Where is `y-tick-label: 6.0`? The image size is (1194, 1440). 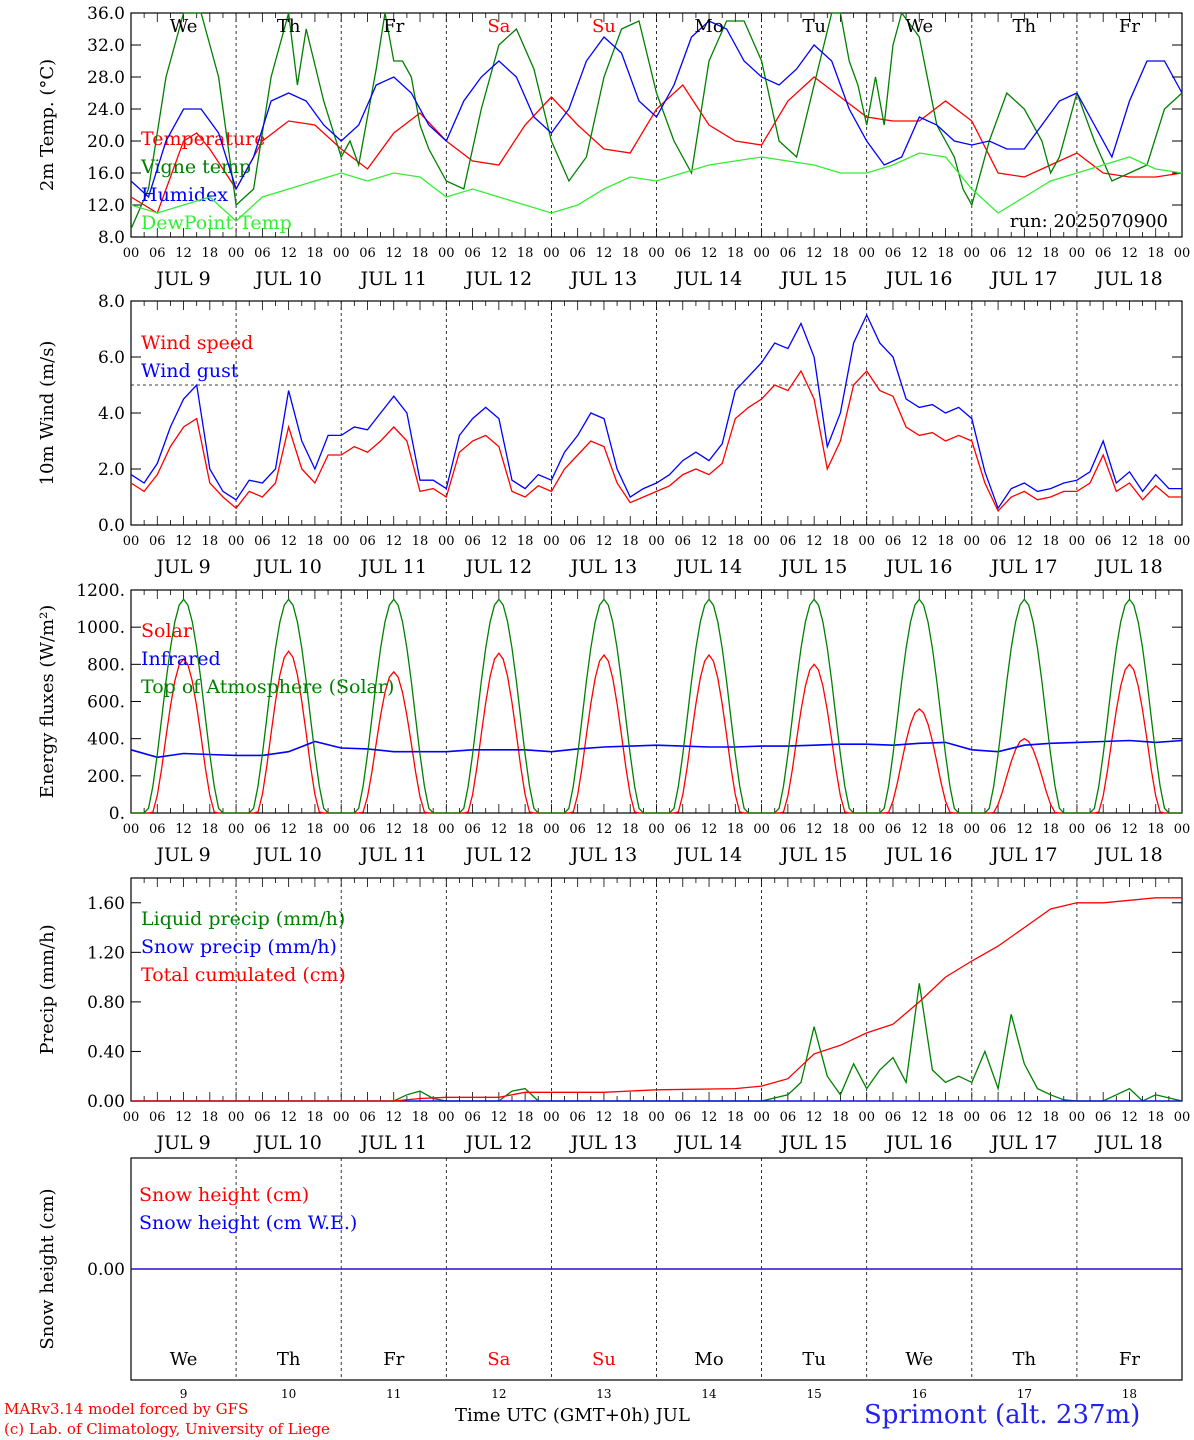
y-tick-label: 6.0 is located at coordinates (111, 358).